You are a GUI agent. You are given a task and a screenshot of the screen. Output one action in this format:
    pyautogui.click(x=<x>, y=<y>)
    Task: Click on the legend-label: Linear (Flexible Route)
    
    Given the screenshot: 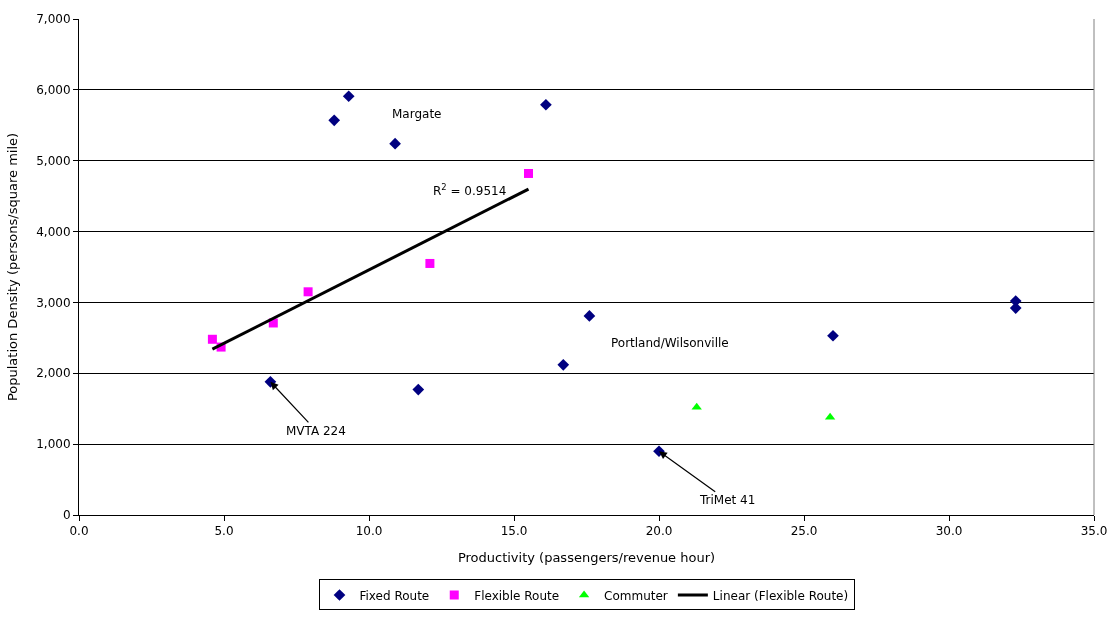 What is the action you would take?
    pyautogui.click(x=780, y=595)
    